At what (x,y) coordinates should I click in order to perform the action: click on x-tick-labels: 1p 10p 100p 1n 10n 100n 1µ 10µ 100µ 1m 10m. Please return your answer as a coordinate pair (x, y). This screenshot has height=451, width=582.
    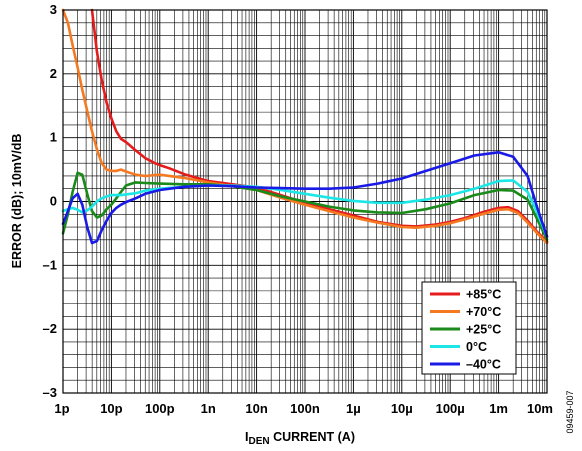
    Looking at the image, I should click on (303, 408).